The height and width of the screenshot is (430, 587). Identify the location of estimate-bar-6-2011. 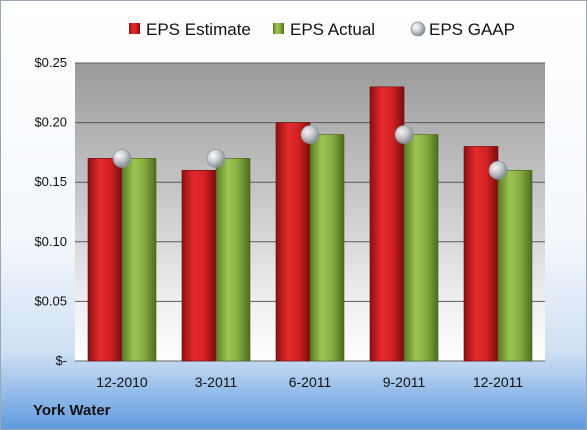
(293, 242).